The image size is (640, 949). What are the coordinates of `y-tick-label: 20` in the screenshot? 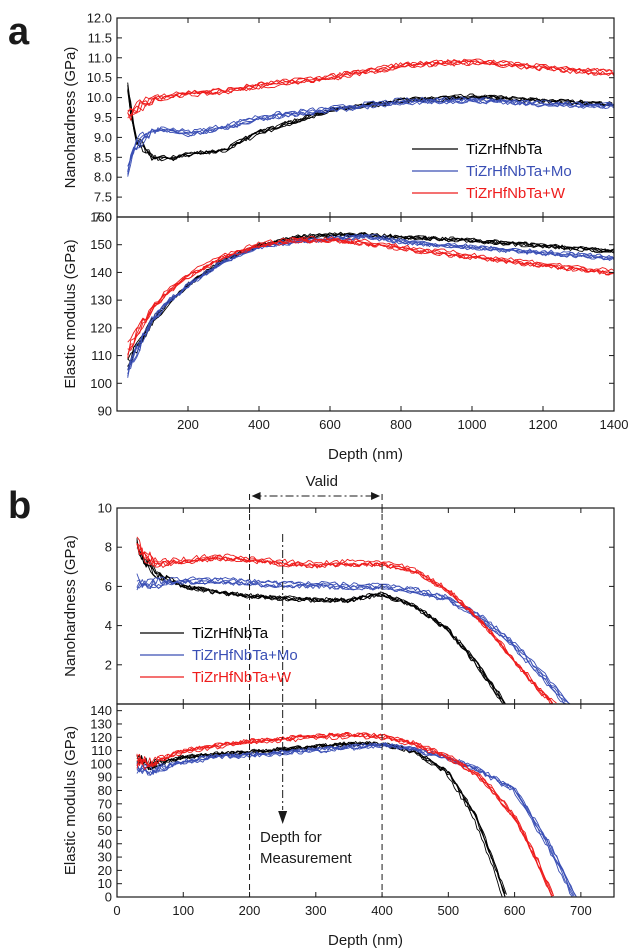 It's located at (105, 870).